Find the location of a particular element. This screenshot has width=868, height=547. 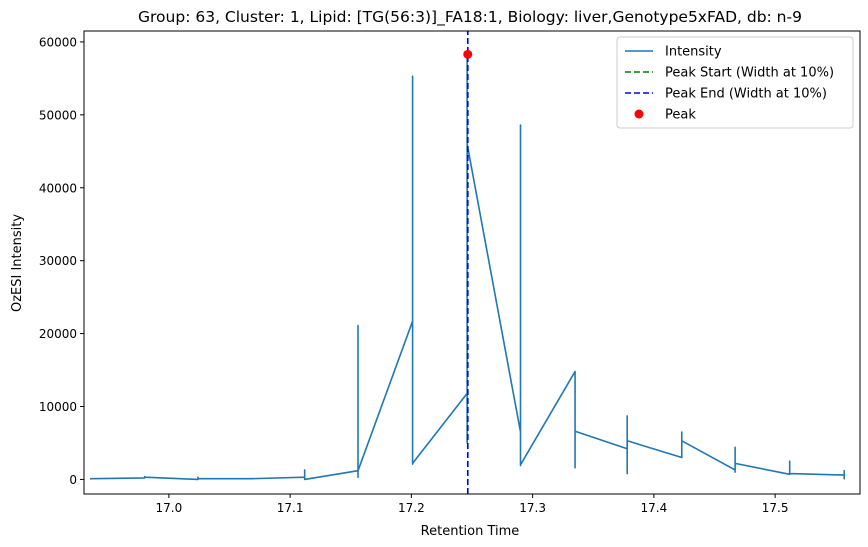

y-axis: 0 10000 20000 30000 40000 50000 60000 is located at coordinates (61, 261).